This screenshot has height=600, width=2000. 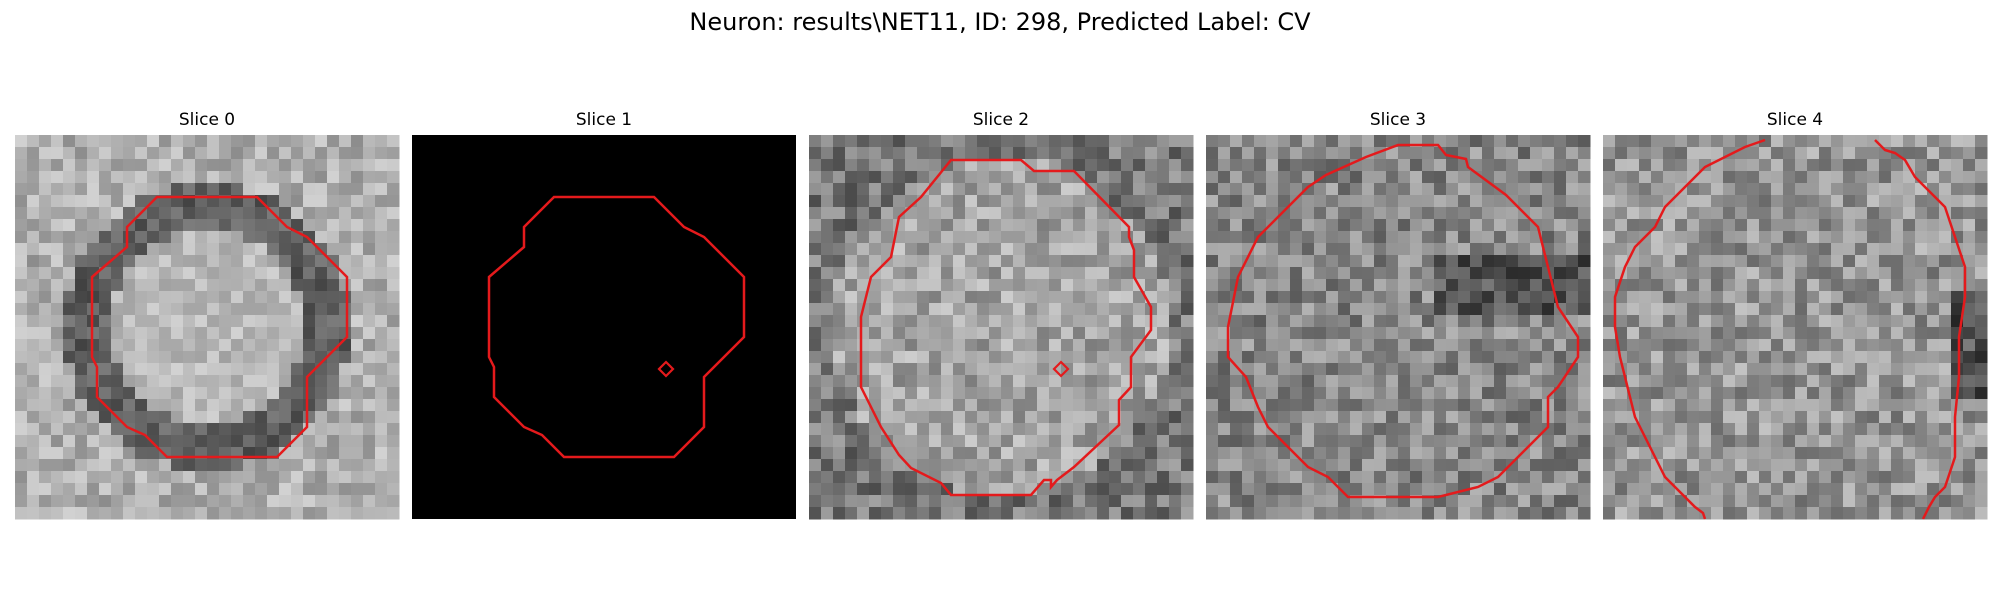 What do you see at coordinates (1403, 321) in the screenshot?
I see `slice-3-contour` at bounding box center [1403, 321].